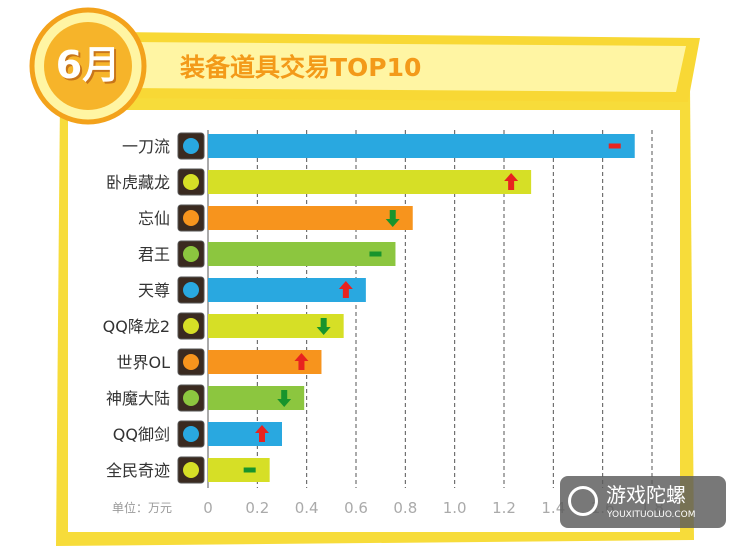 The height and width of the screenshot is (548, 740). I want to click on watermark-brand: 游戏陀螺, so click(646, 495).